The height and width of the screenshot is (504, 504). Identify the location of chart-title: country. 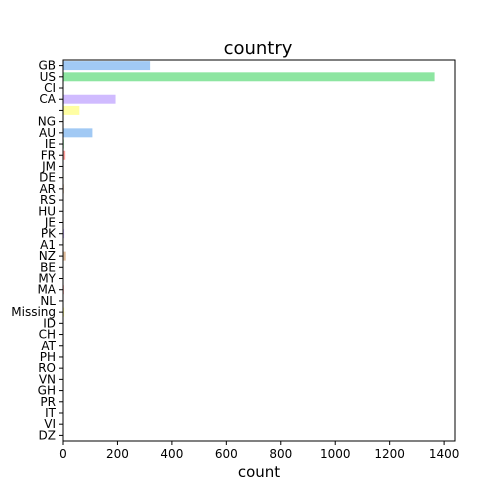
(258, 48).